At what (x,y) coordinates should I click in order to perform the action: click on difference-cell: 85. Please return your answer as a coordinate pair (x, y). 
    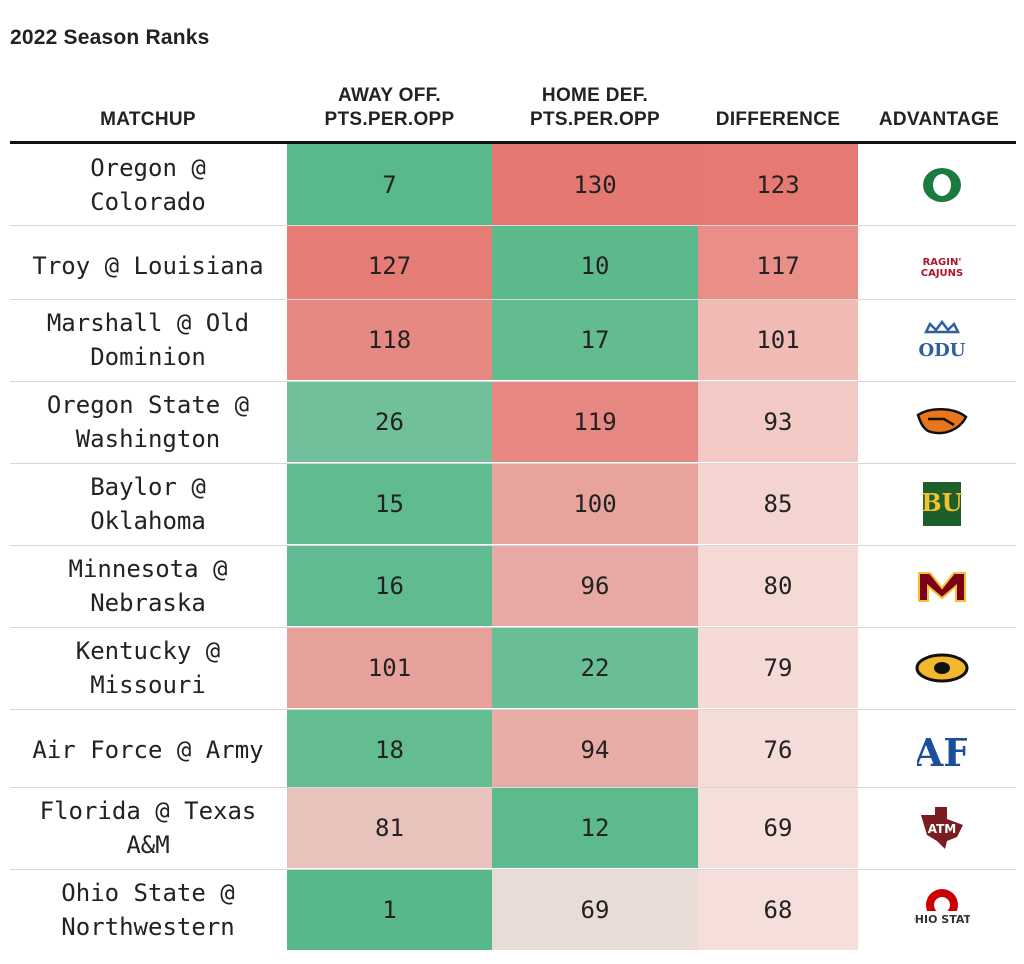
    Looking at the image, I should click on (778, 504).